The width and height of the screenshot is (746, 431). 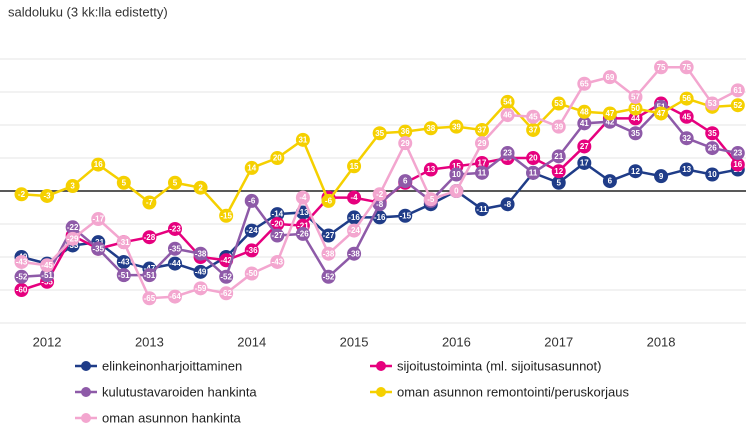 I want to click on data-label: 65, so click(x=584, y=83).